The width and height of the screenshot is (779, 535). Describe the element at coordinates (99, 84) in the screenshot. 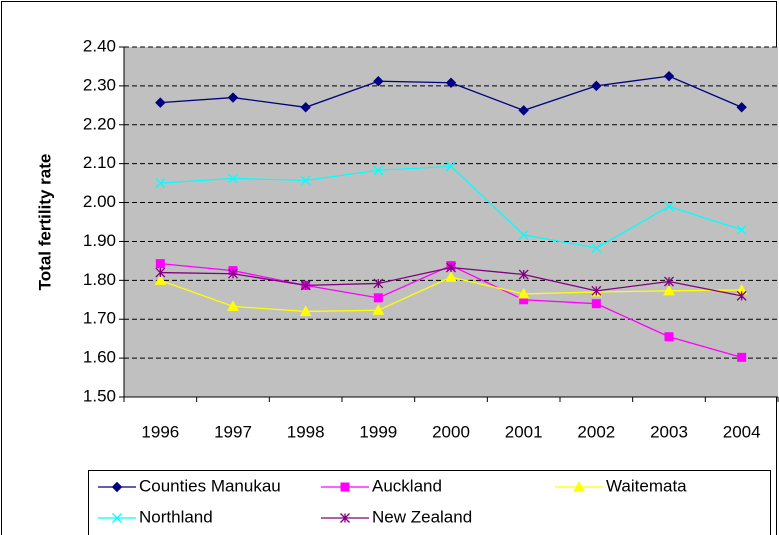

I see `y-tick-label: 2.30` at that location.